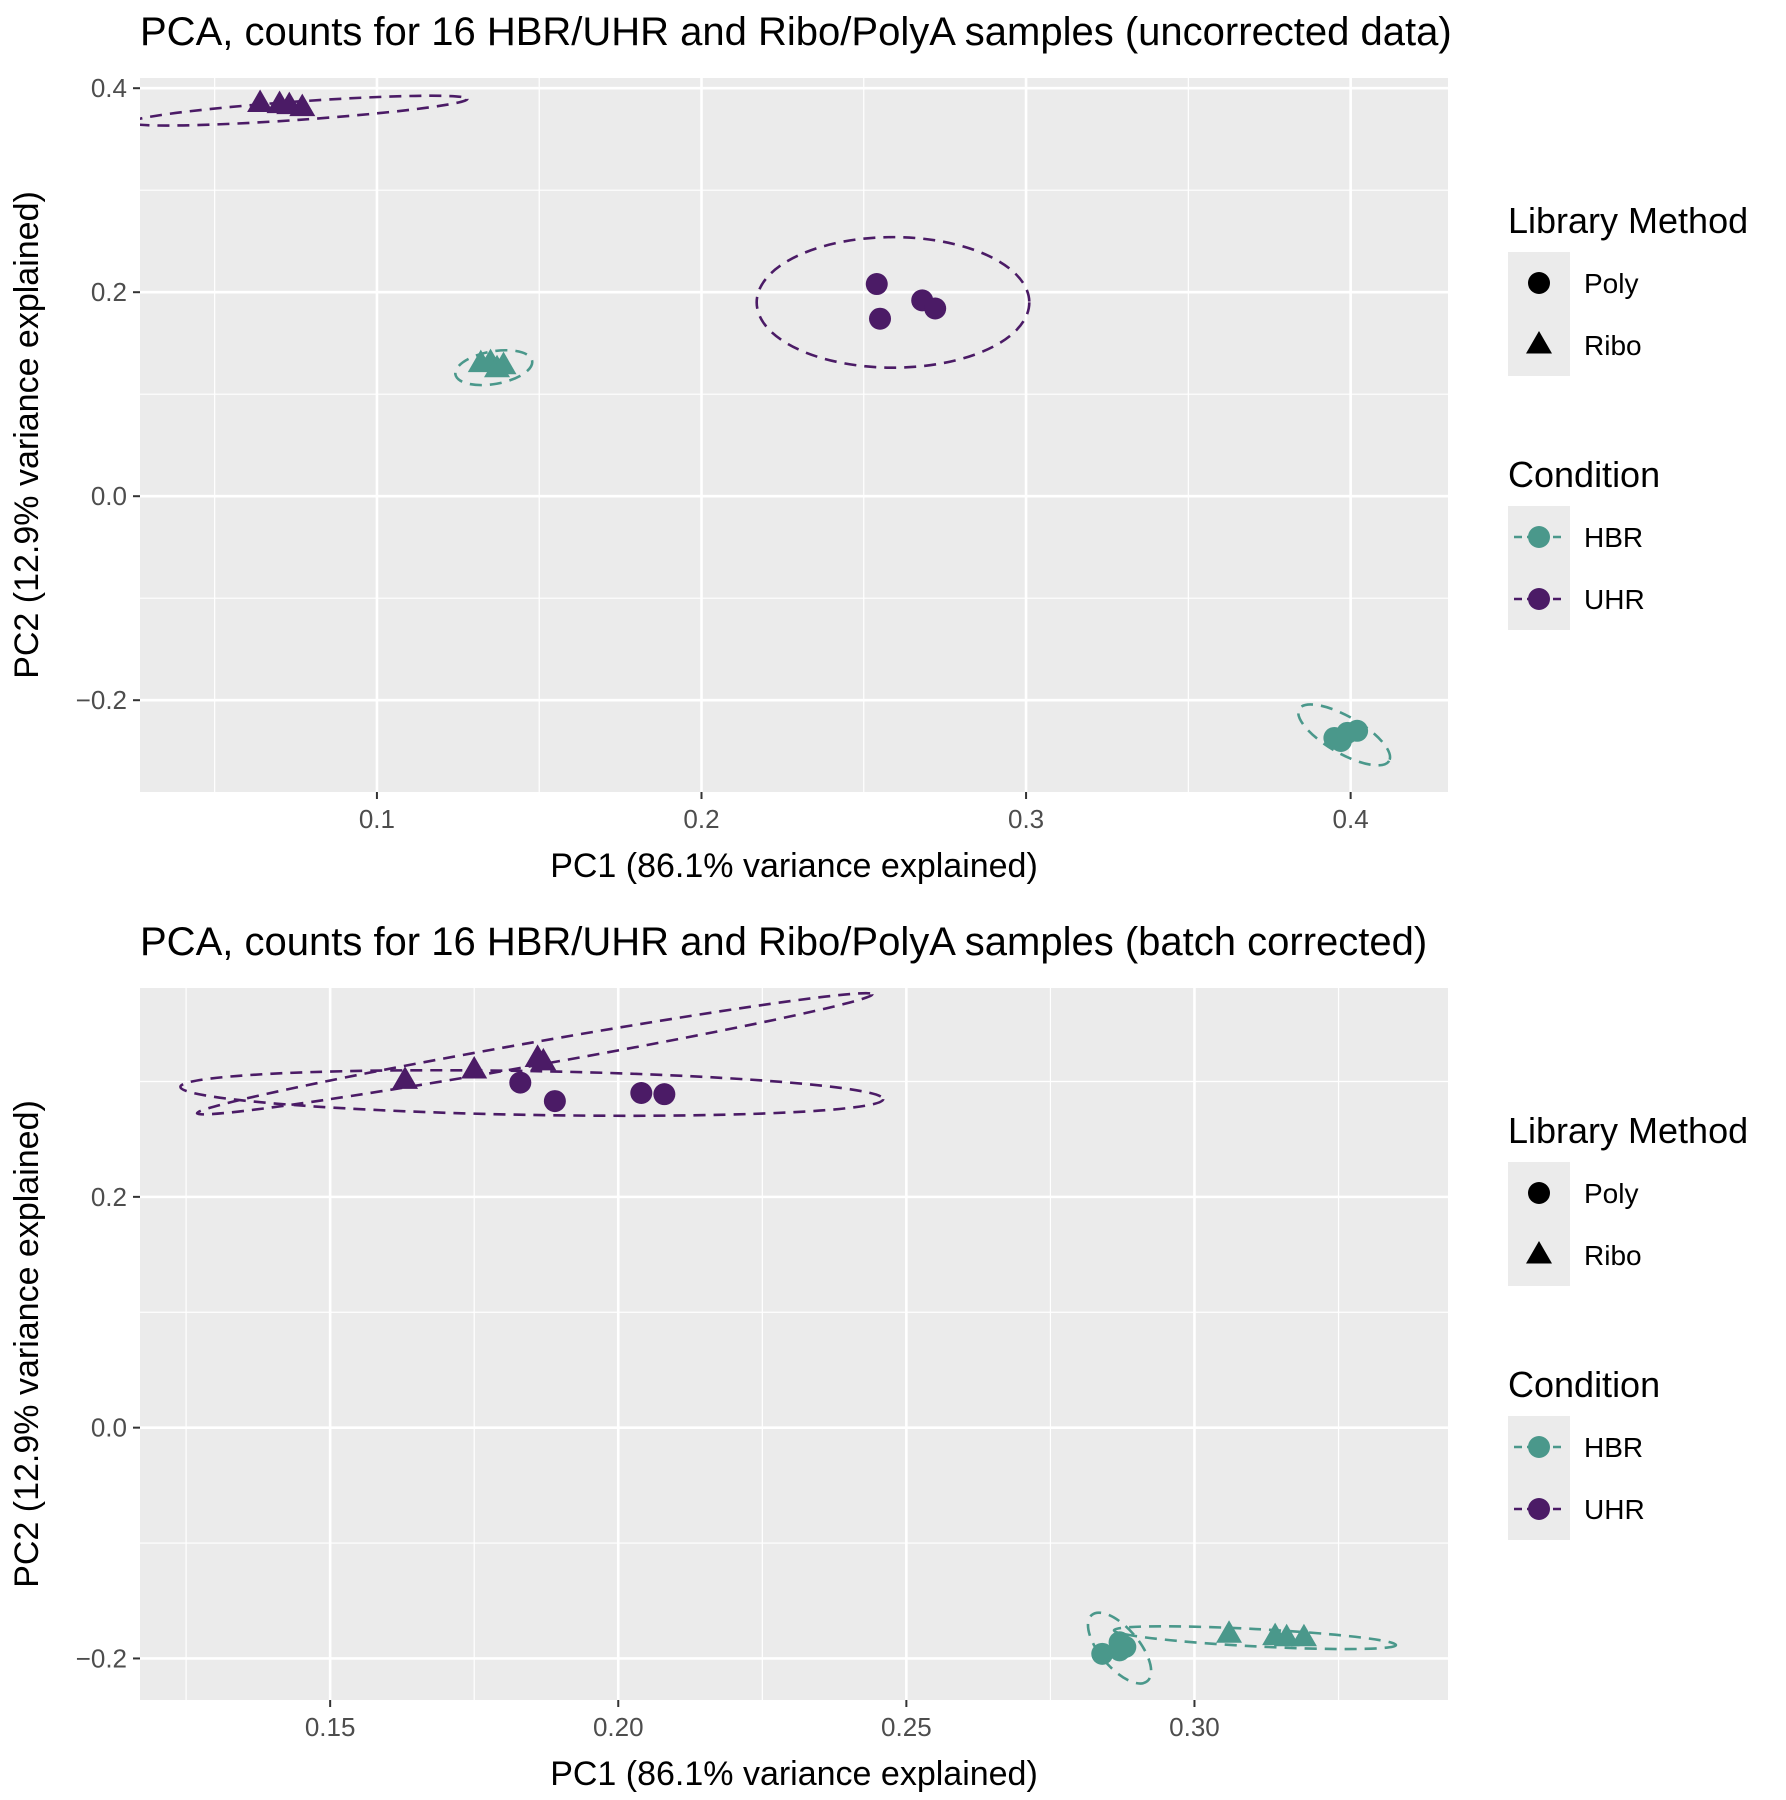 Image resolution: width=1786 pixels, height=1800 pixels. I want to click on x-tick-label: 0.1, so click(377, 819).